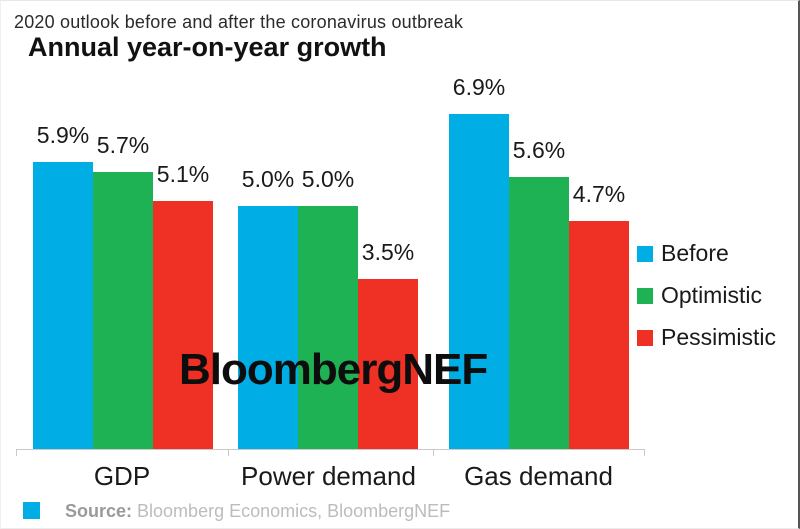 This screenshot has height=529, width=800. What do you see at coordinates (31, 510) in the screenshot?
I see `bloomberg-square-icon` at bounding box center [31, 510].